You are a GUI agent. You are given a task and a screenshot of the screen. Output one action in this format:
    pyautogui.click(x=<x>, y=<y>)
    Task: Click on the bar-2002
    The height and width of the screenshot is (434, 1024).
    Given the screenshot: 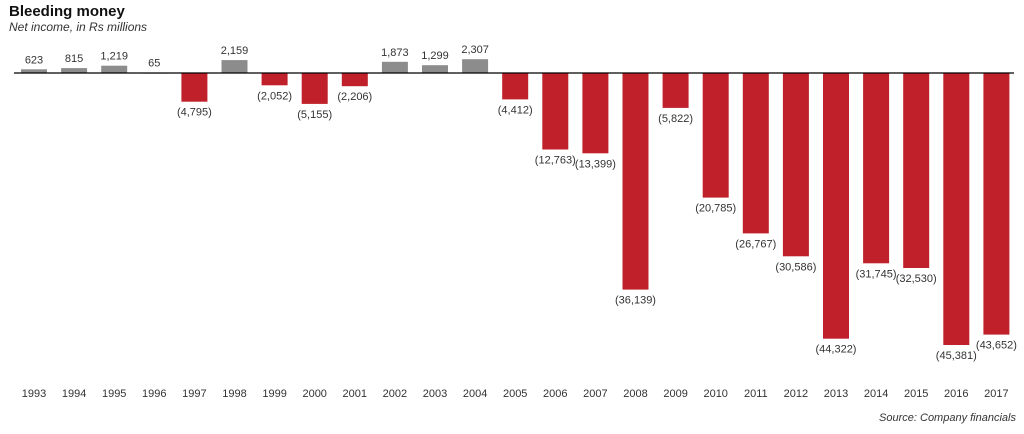 What is the action you would take?
    pyautogui.click(x=394, y=67)
    